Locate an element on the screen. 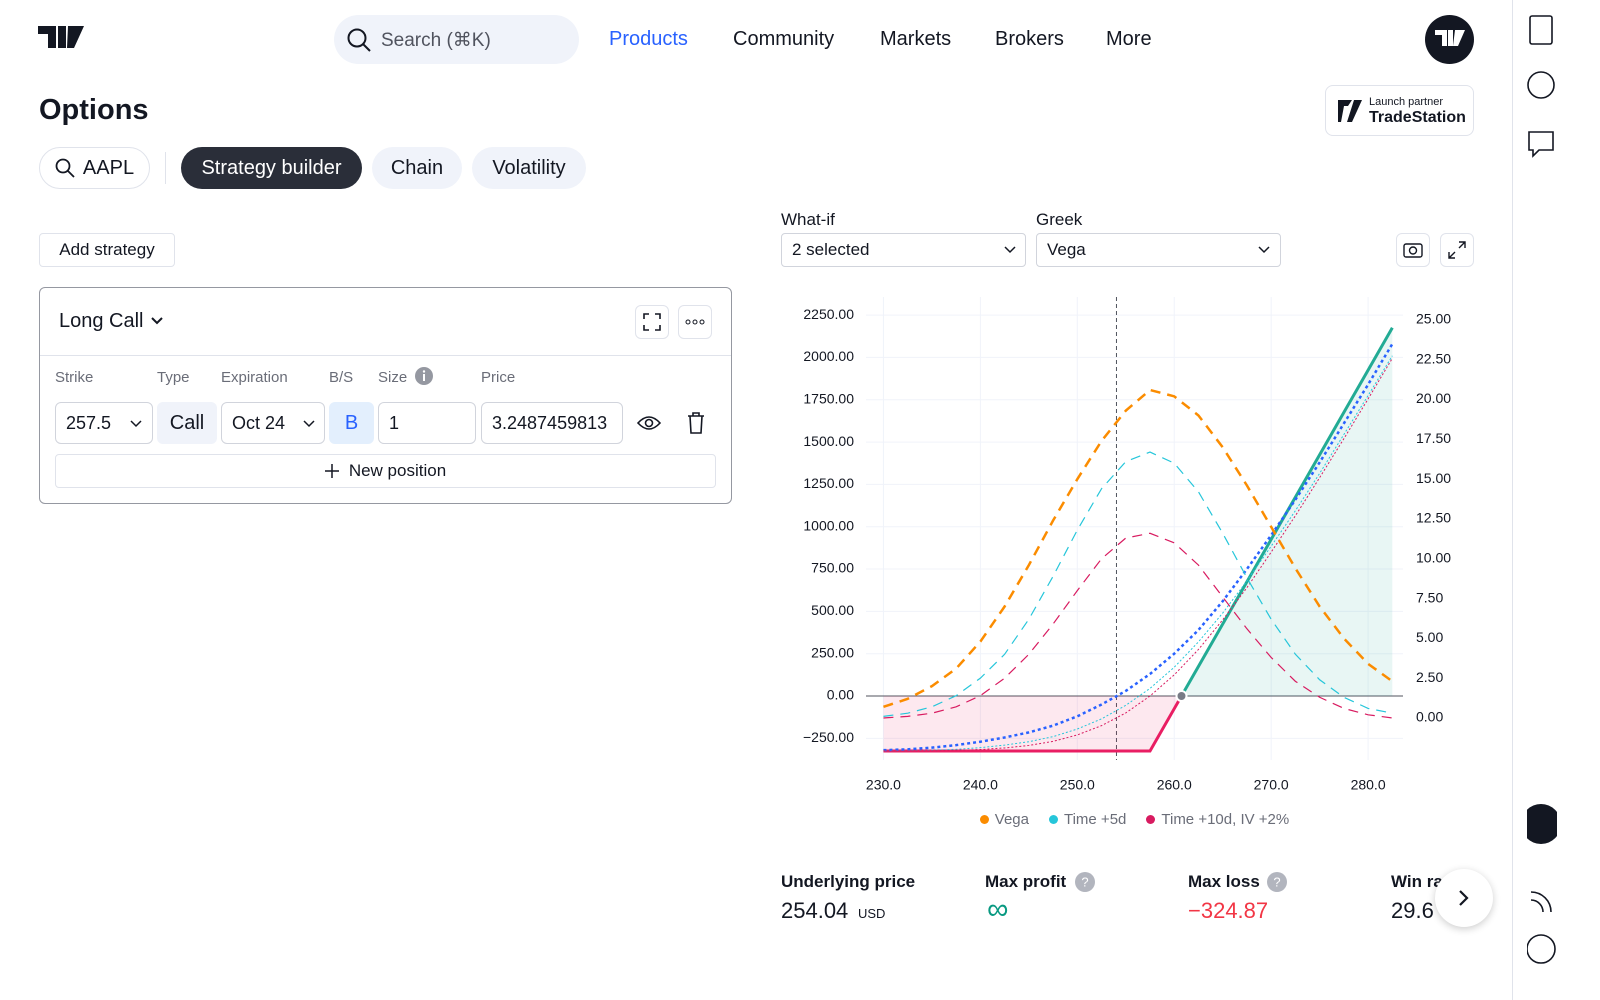 This screenshot has height=1000, width=1600. symbol: AAPL is located at coordinates (108, 167).